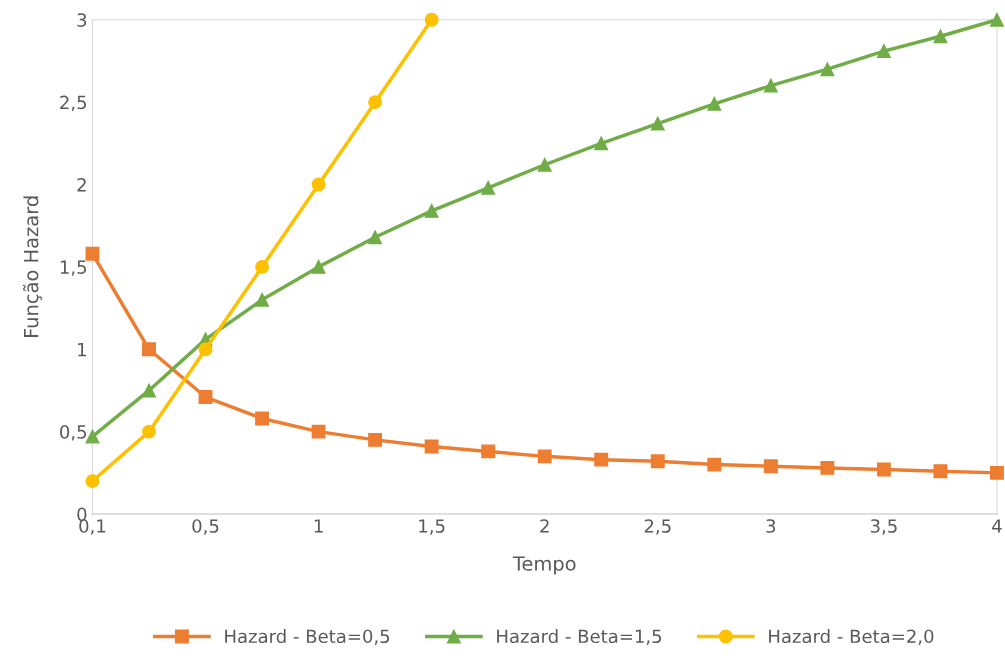 The image size is (1005, 659). What do you see at coordinates (997, 526) in the screenshot?
I see `x-tick-label: 4` at bounding box center [997, 526].